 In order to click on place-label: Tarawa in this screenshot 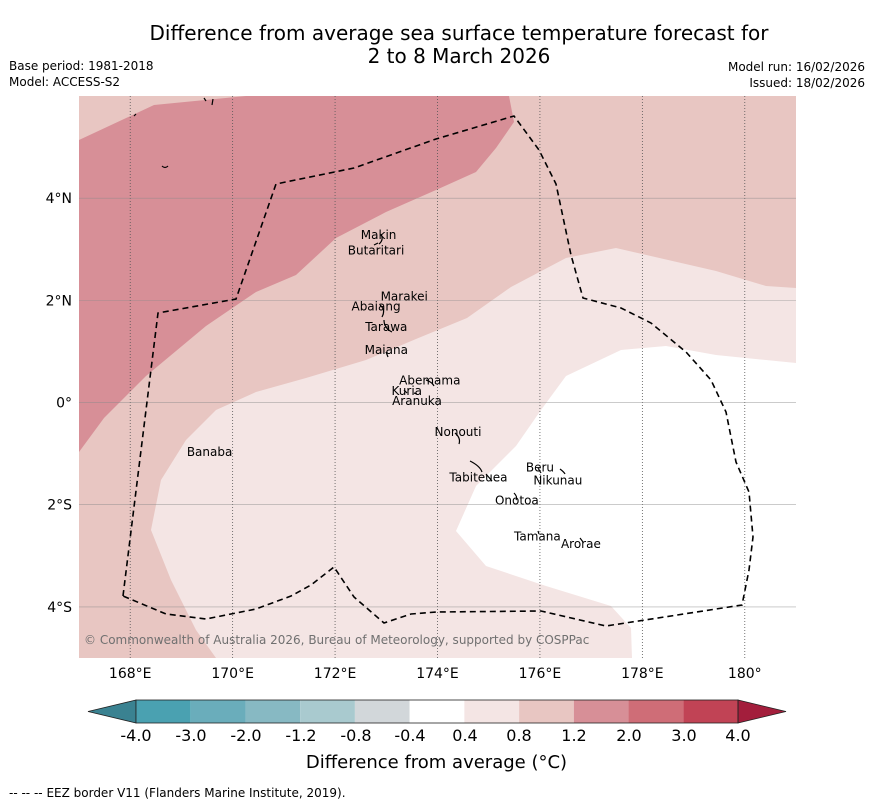, I will do `click(385, 327)`.